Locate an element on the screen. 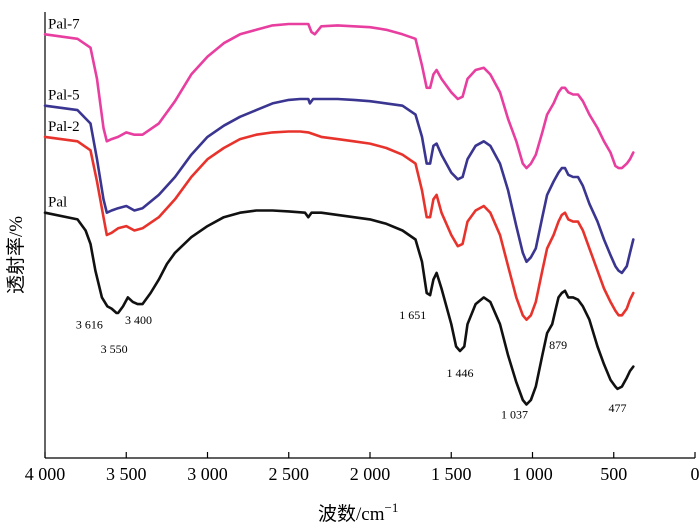  x-ticks: 4 000 3 500 3 000 2 500 2 000 1 500 1 000 500 0 is located at coordinates (362, 468).